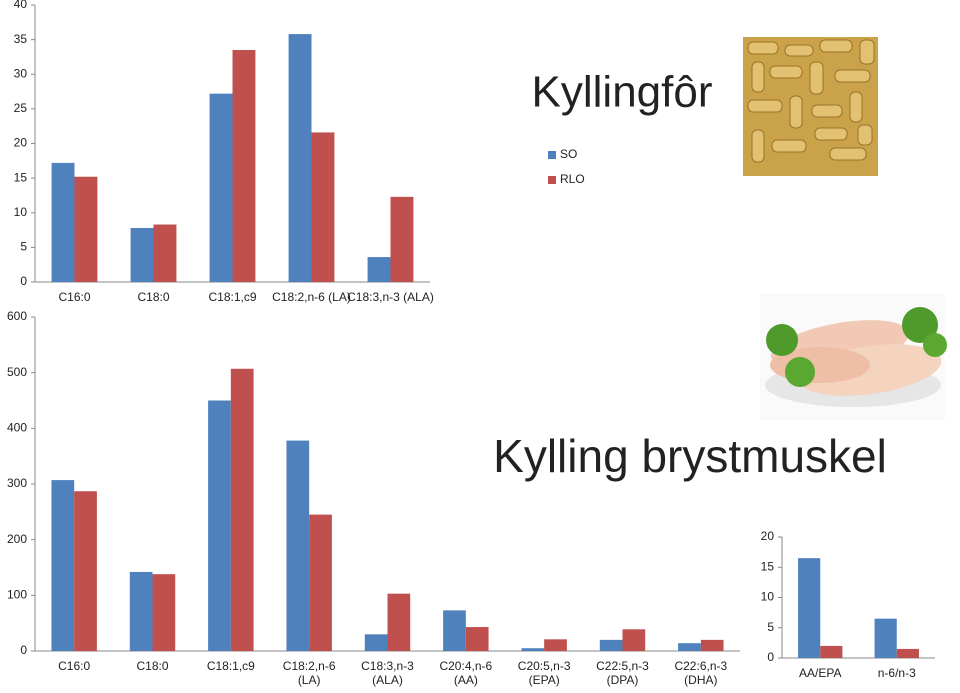  What do you see at coordinates (17, 316) in the screenshot?
I see `y-tick-label: 600` at bounding box center [17, 316].